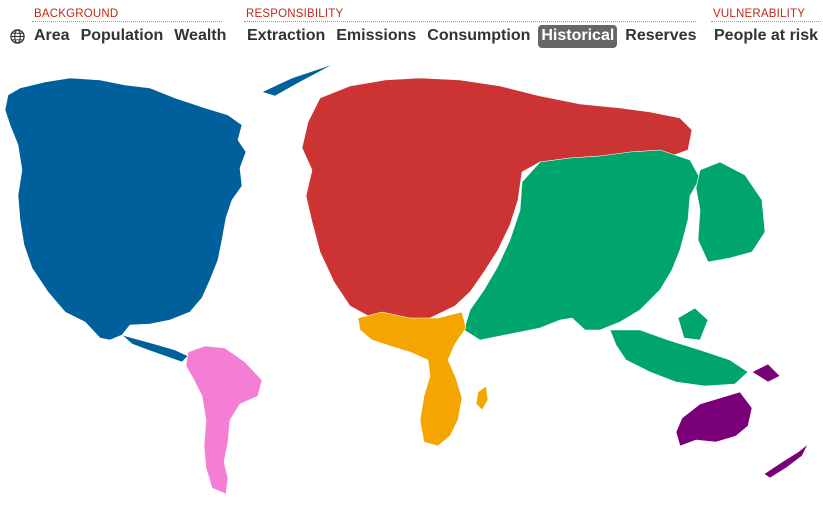 This screenshot has height=508, width=823. Describe the element at coordinates (582, 245) in the screenshot. I see `region-asia` at that location.